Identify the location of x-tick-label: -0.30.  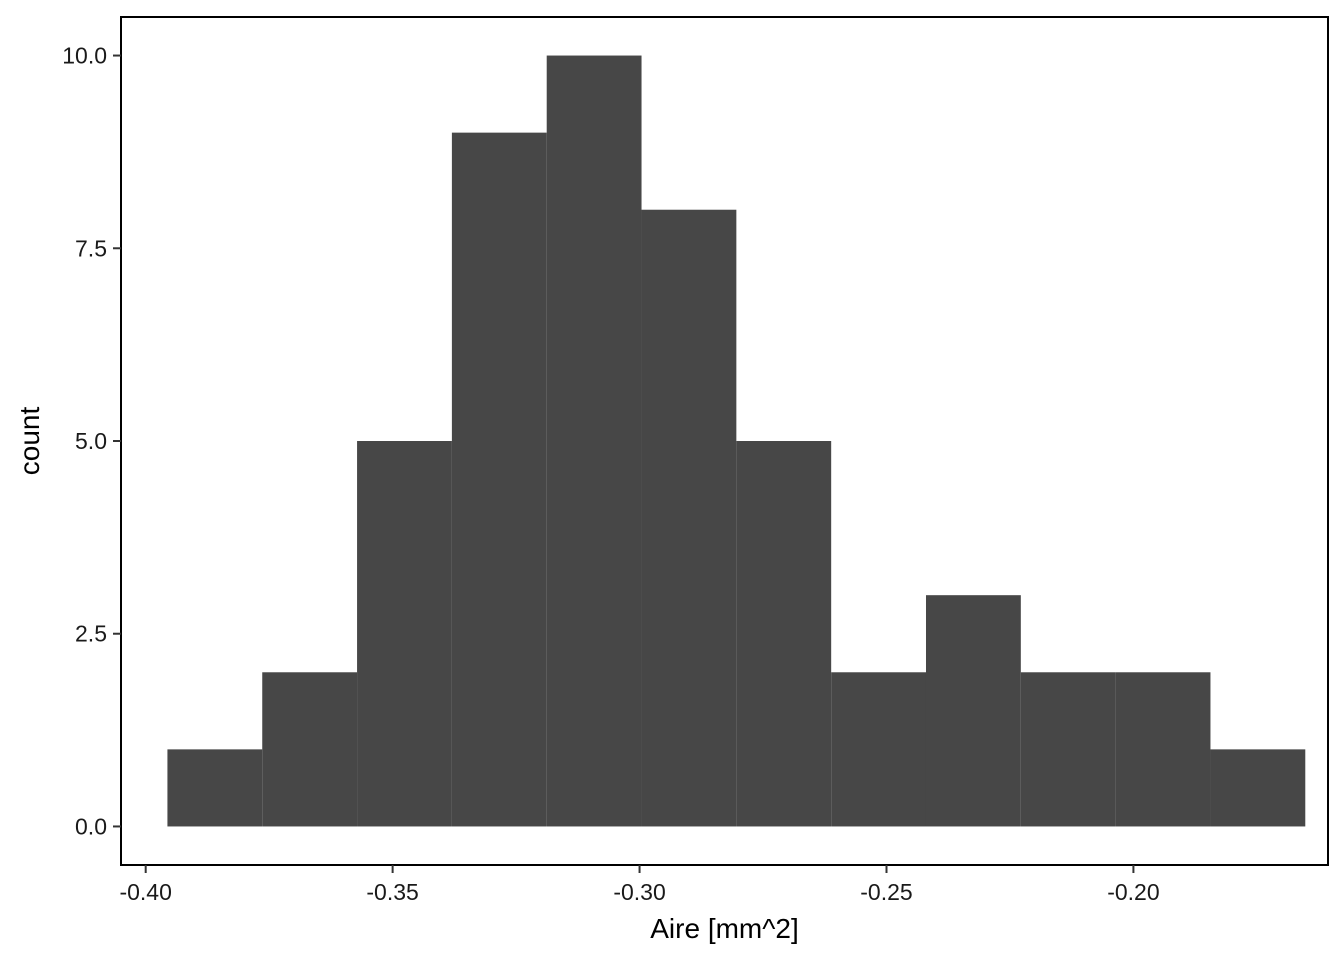
(639, 892).